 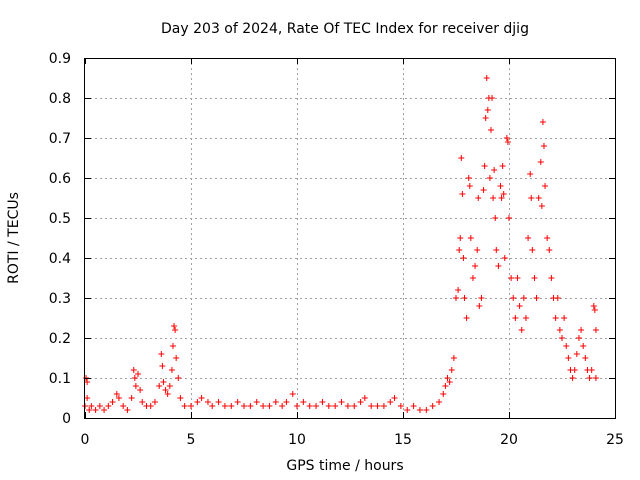 I want to click on x-tick-label: 10, so click(x=297, y=440).